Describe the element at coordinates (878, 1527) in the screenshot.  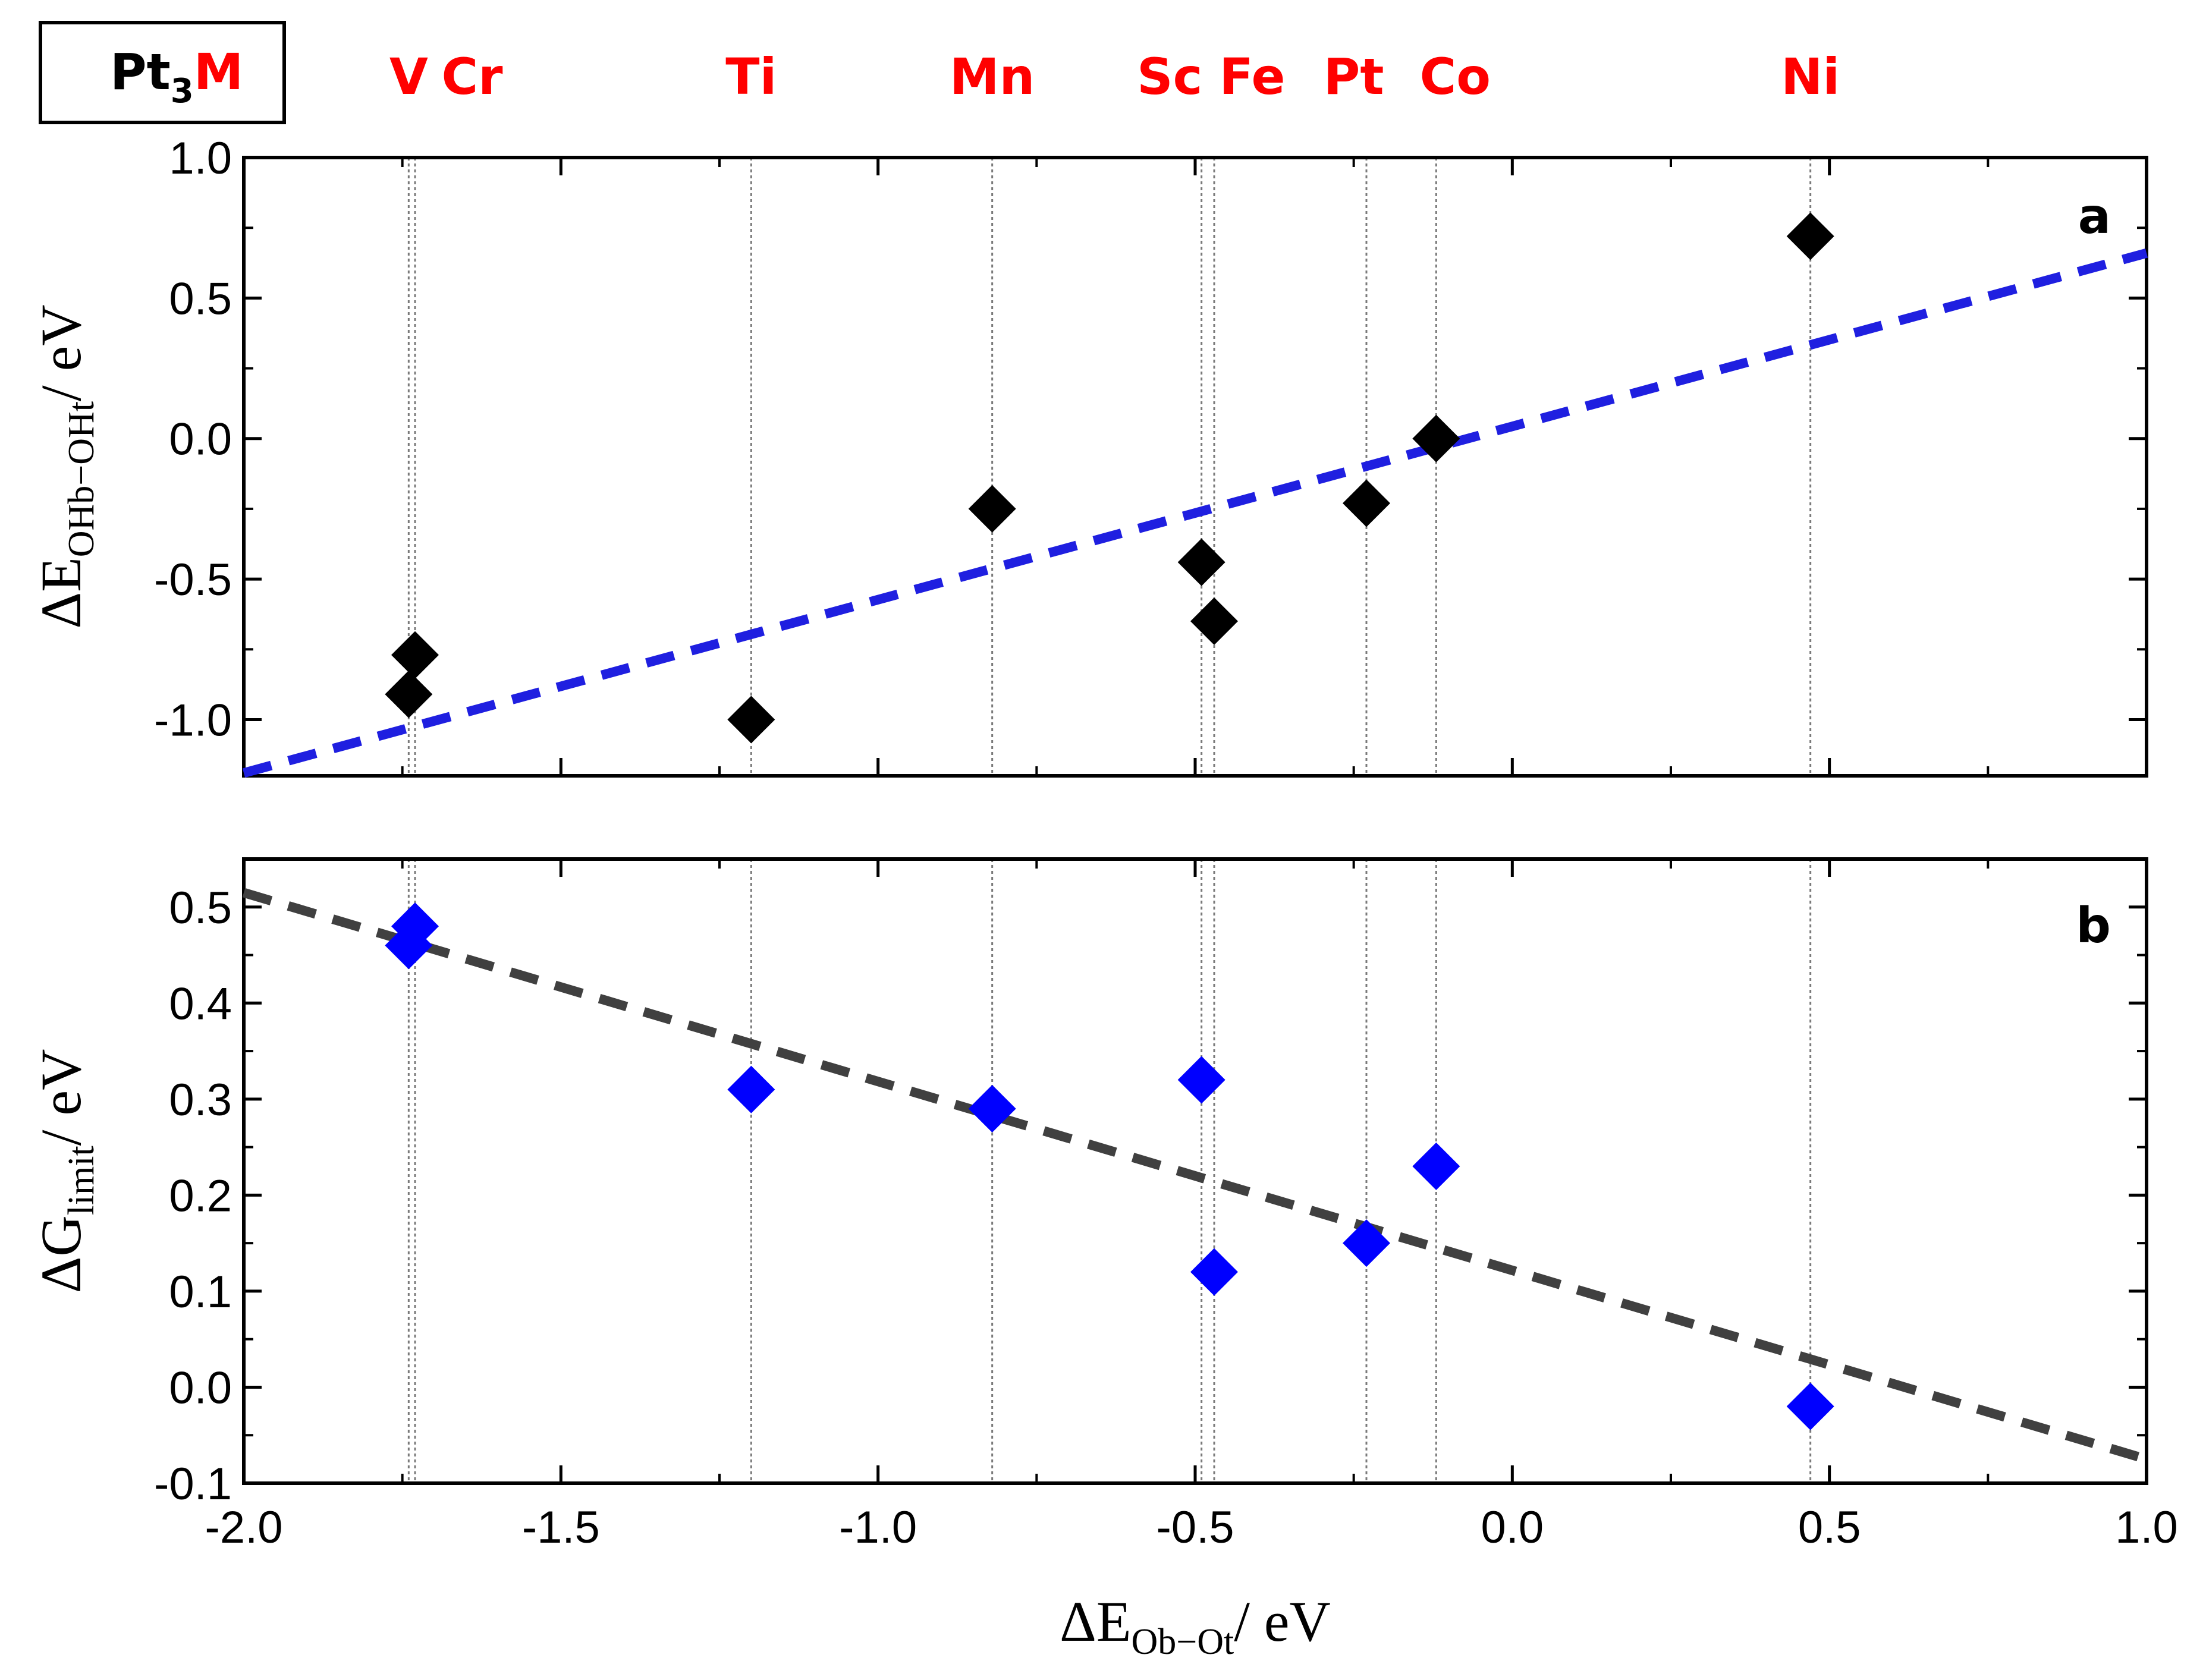
I see `x-tick-label: -1.0` at that location.